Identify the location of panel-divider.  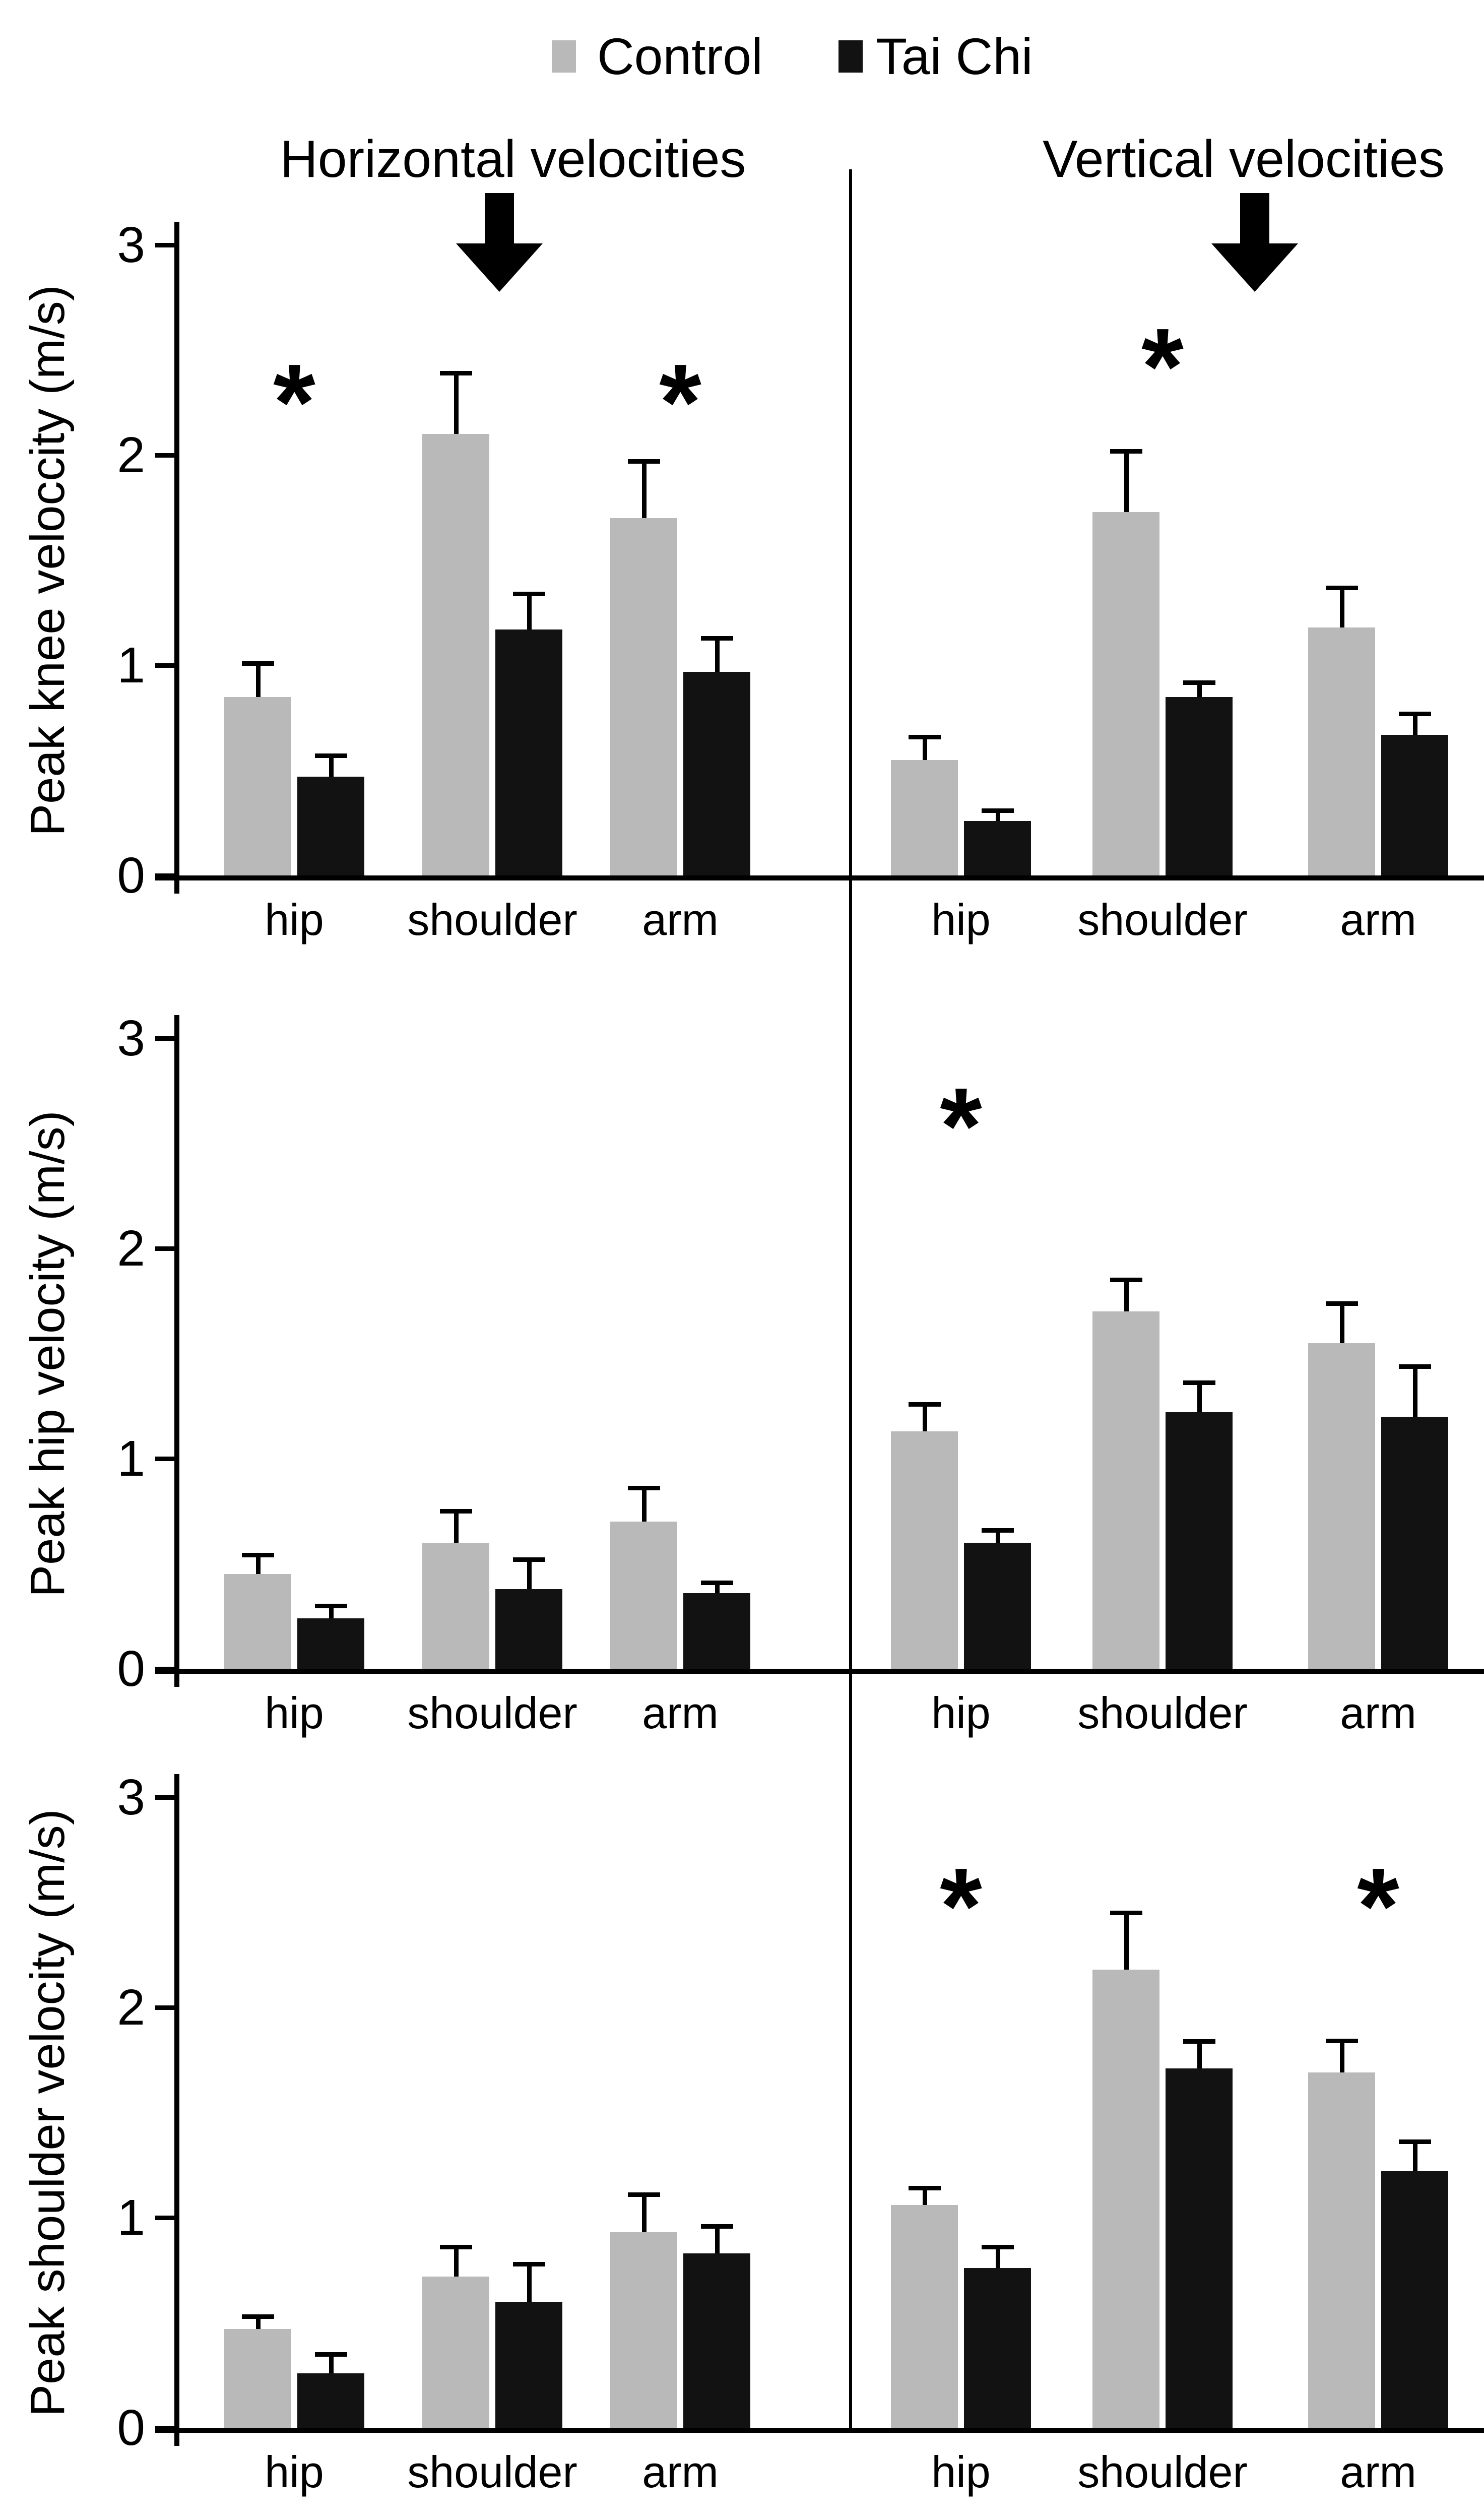
(851, 1299).